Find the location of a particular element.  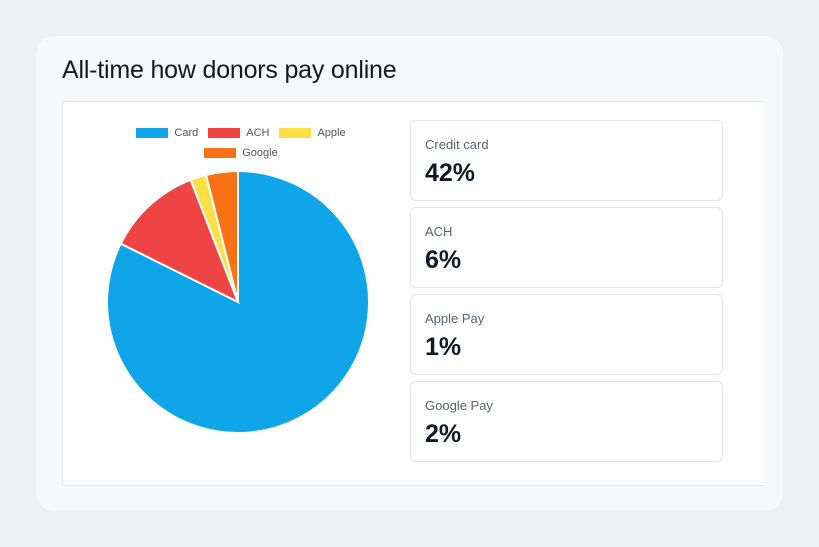

stat-label: Google Pay is located at coordinates (459, 405).